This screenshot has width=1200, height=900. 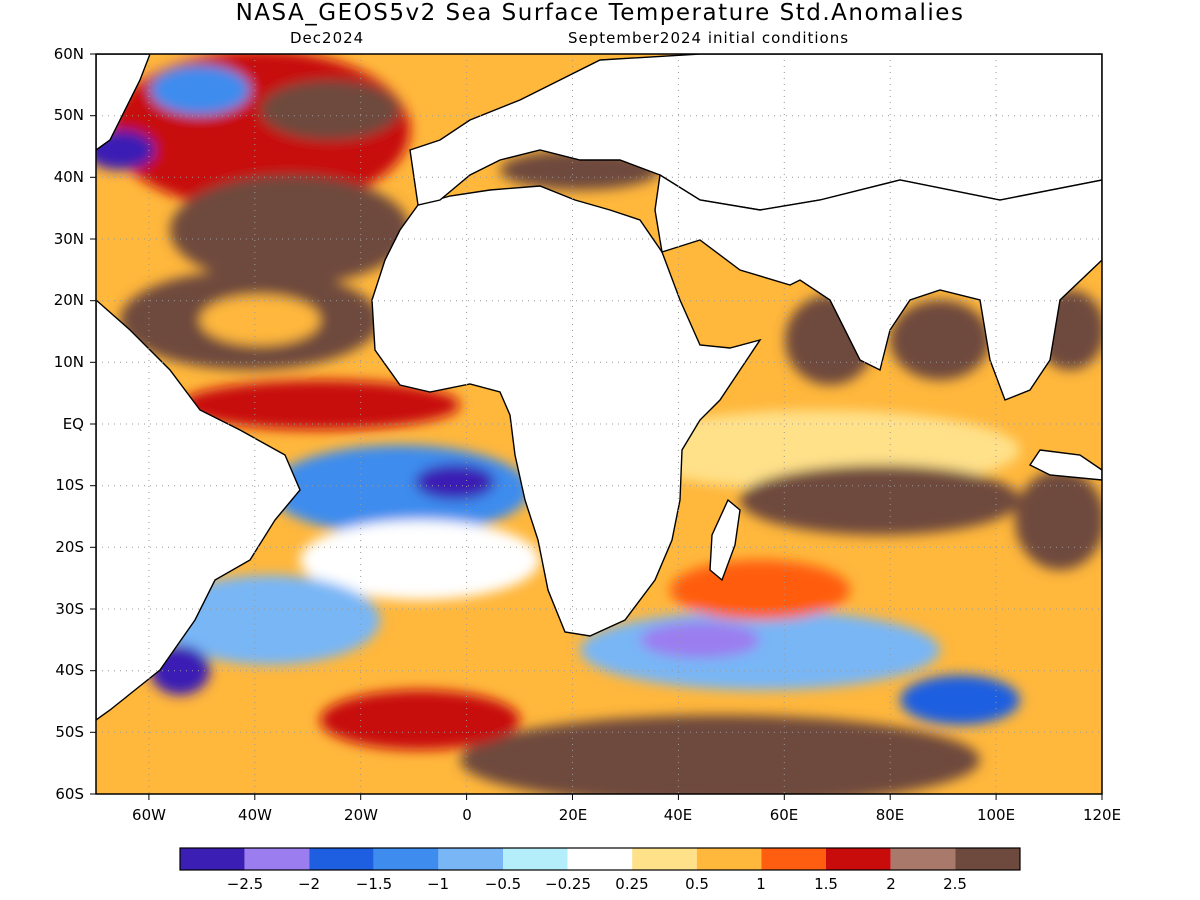 I want to click on lon-label: 0, so click(x=467, y=815).